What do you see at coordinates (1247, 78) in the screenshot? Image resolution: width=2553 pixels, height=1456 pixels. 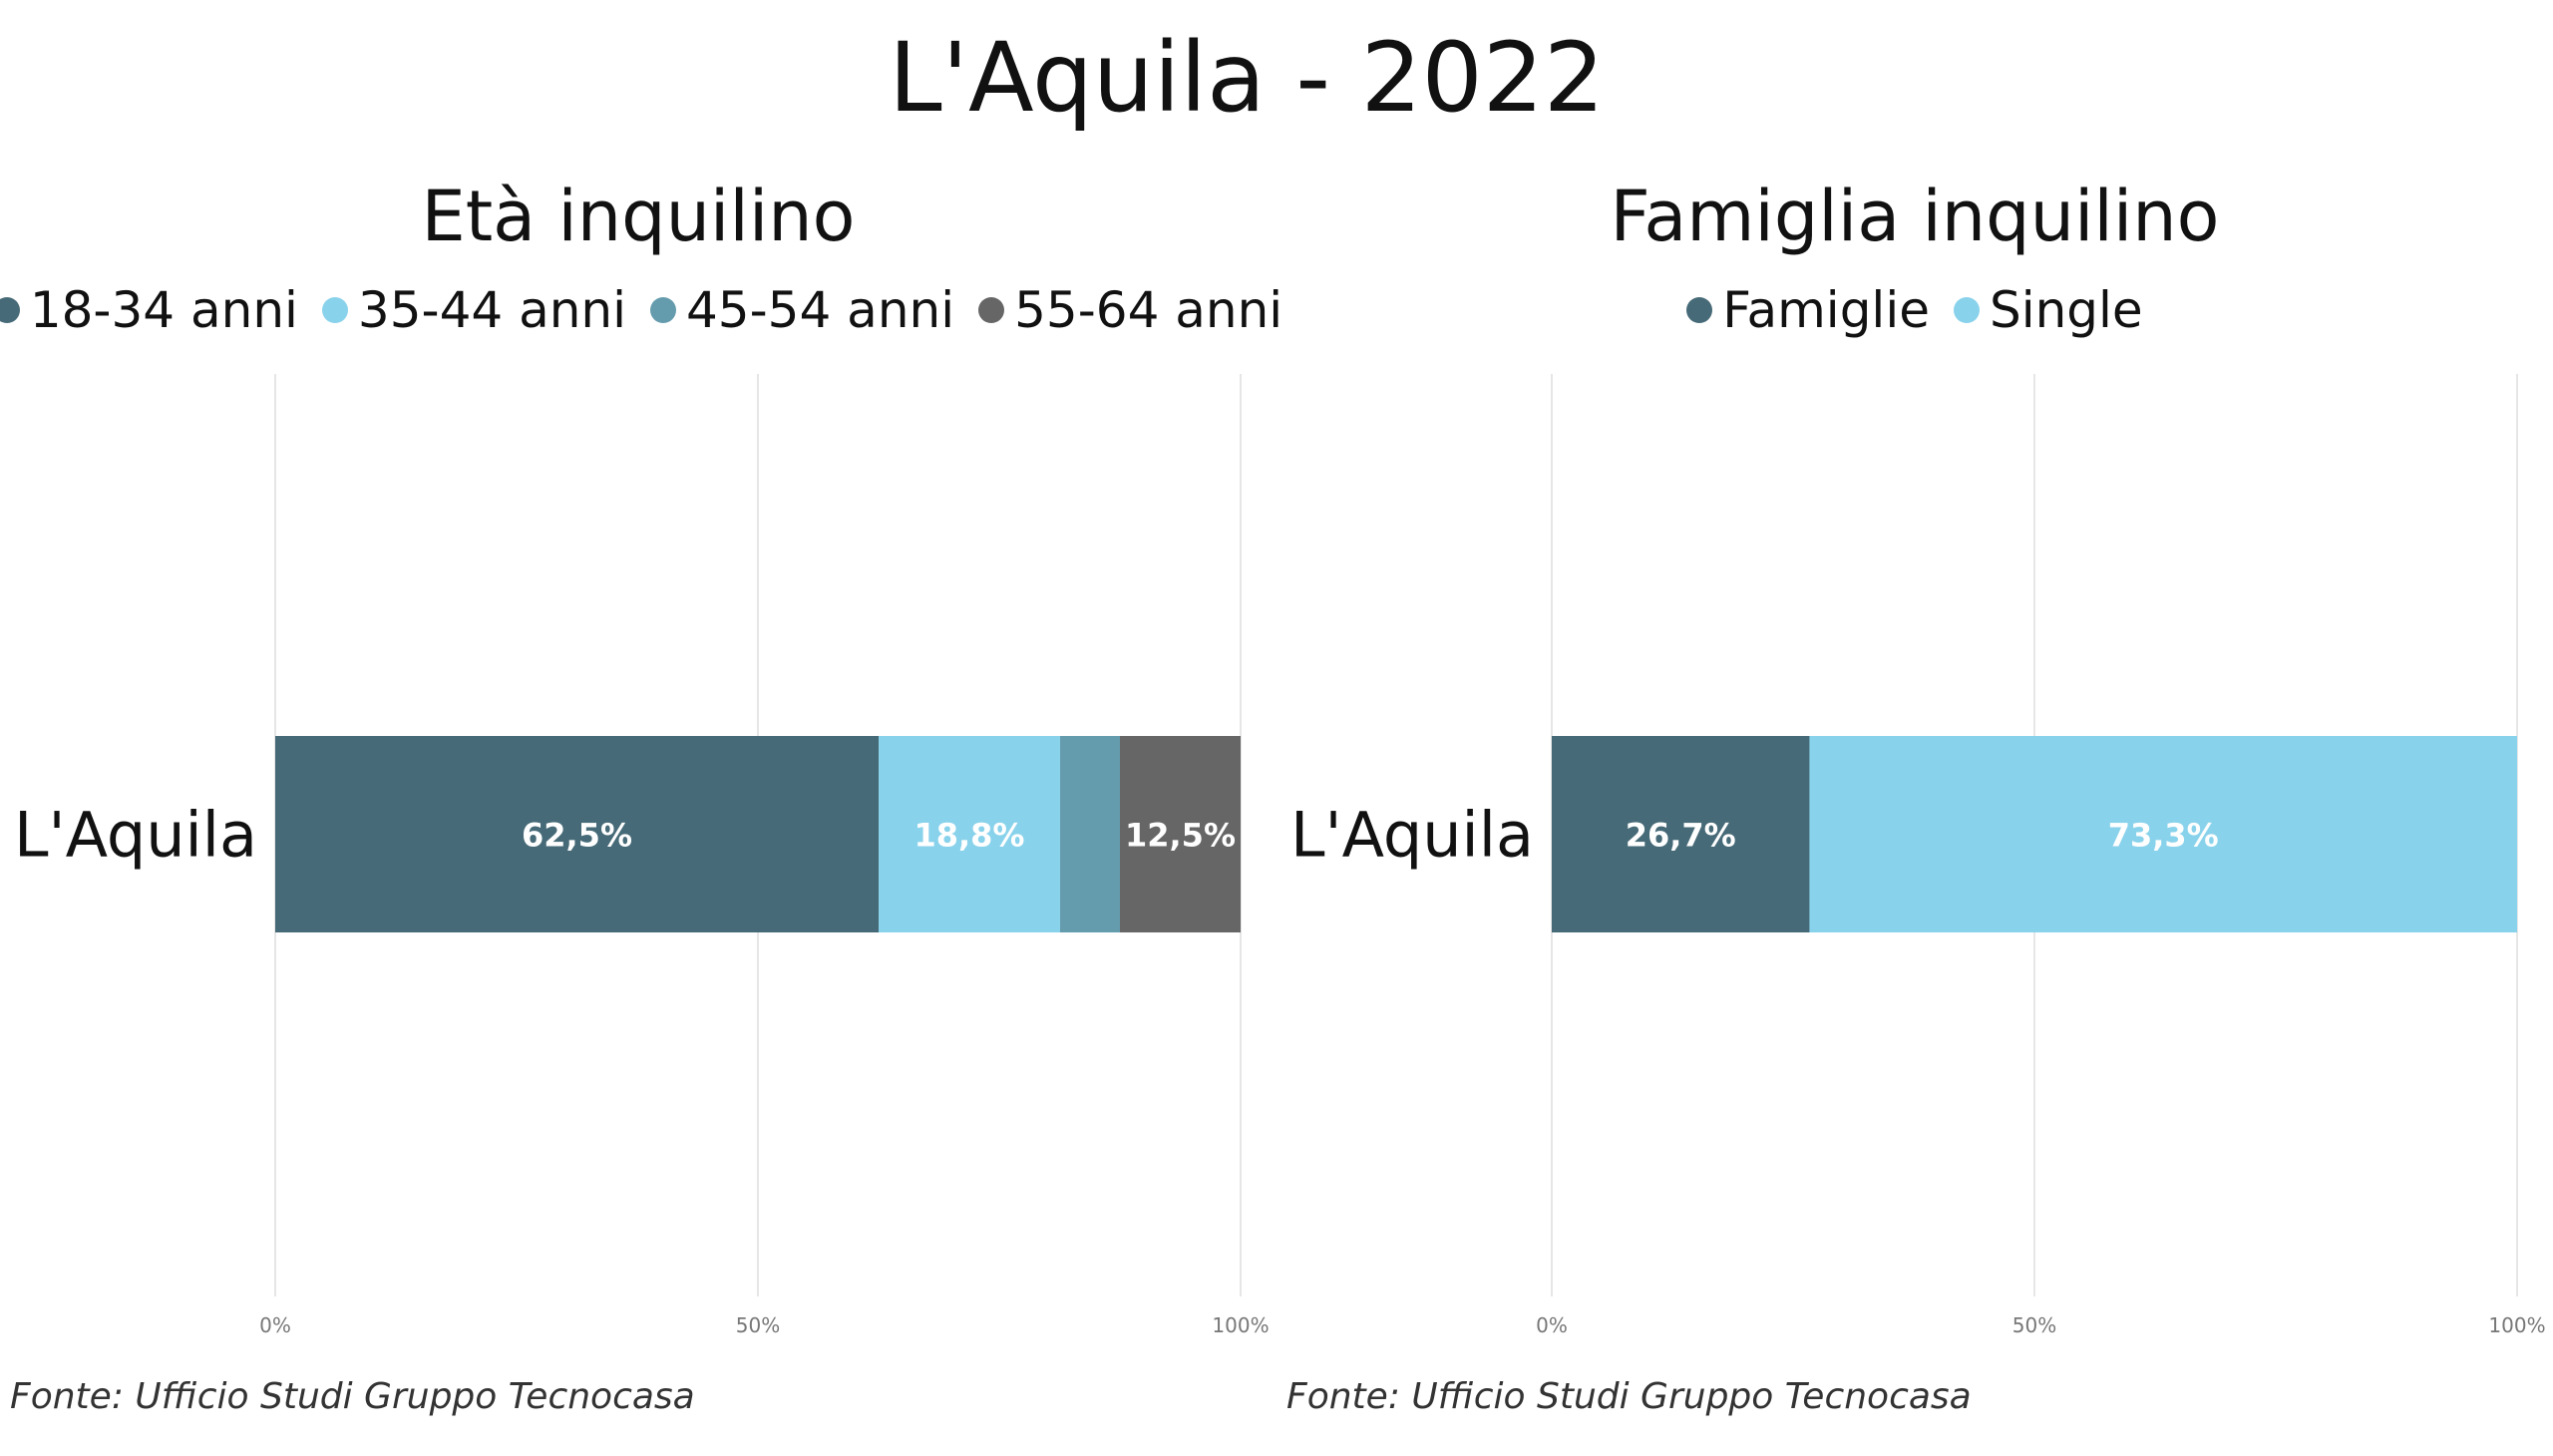 I see `main-title: L'Aquila - 2022` at bounding box center [1247, 78].